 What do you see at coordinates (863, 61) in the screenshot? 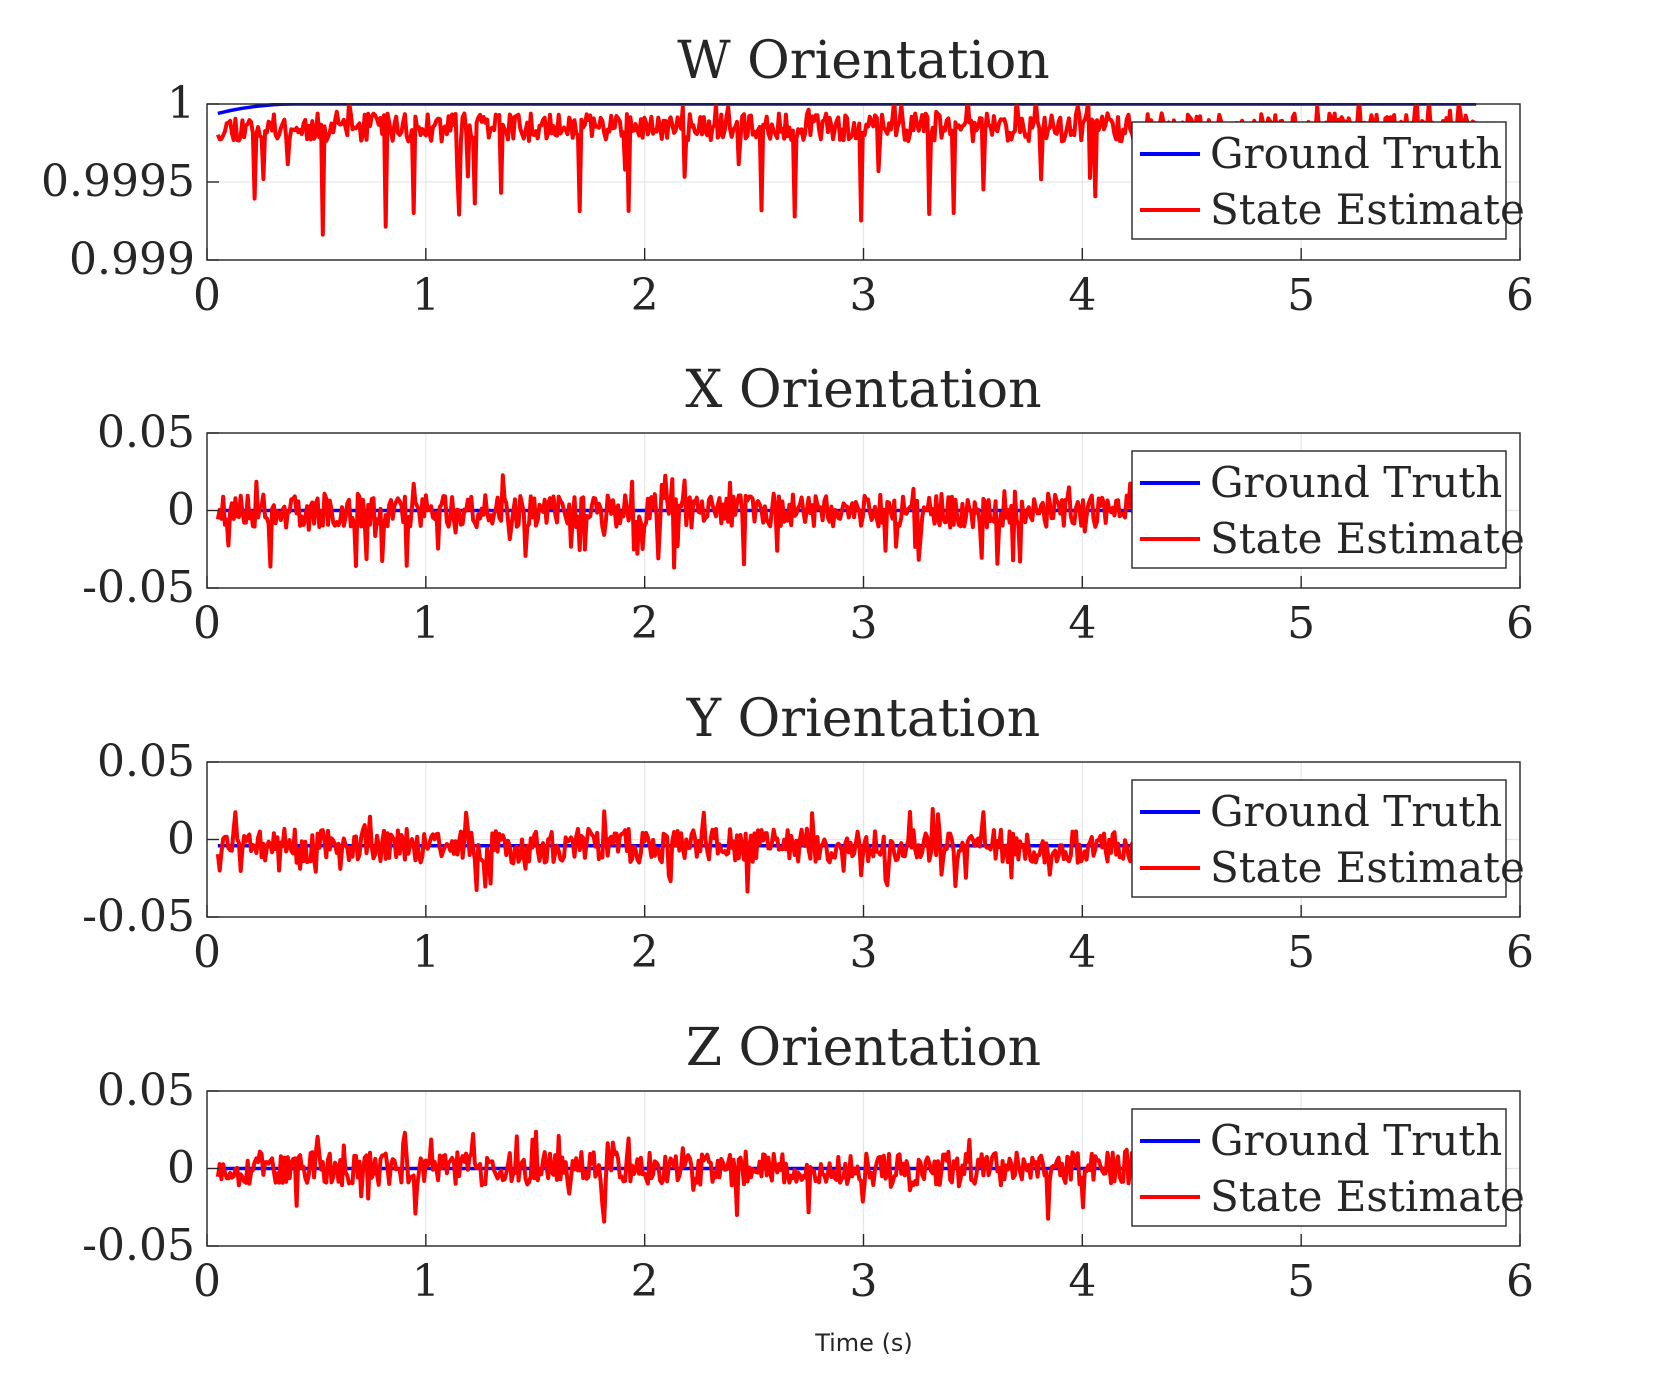
I see `subplot-title: W Orientation` at bounding box center [863, 61].